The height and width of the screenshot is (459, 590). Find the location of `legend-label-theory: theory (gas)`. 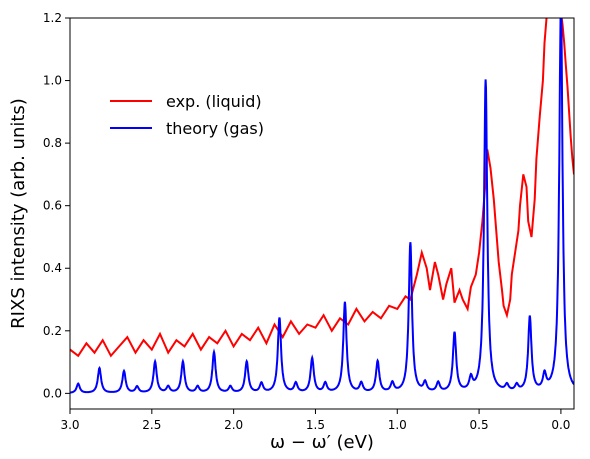

legend-label-theory: theory (gas) is located at coordinates (215, 128).